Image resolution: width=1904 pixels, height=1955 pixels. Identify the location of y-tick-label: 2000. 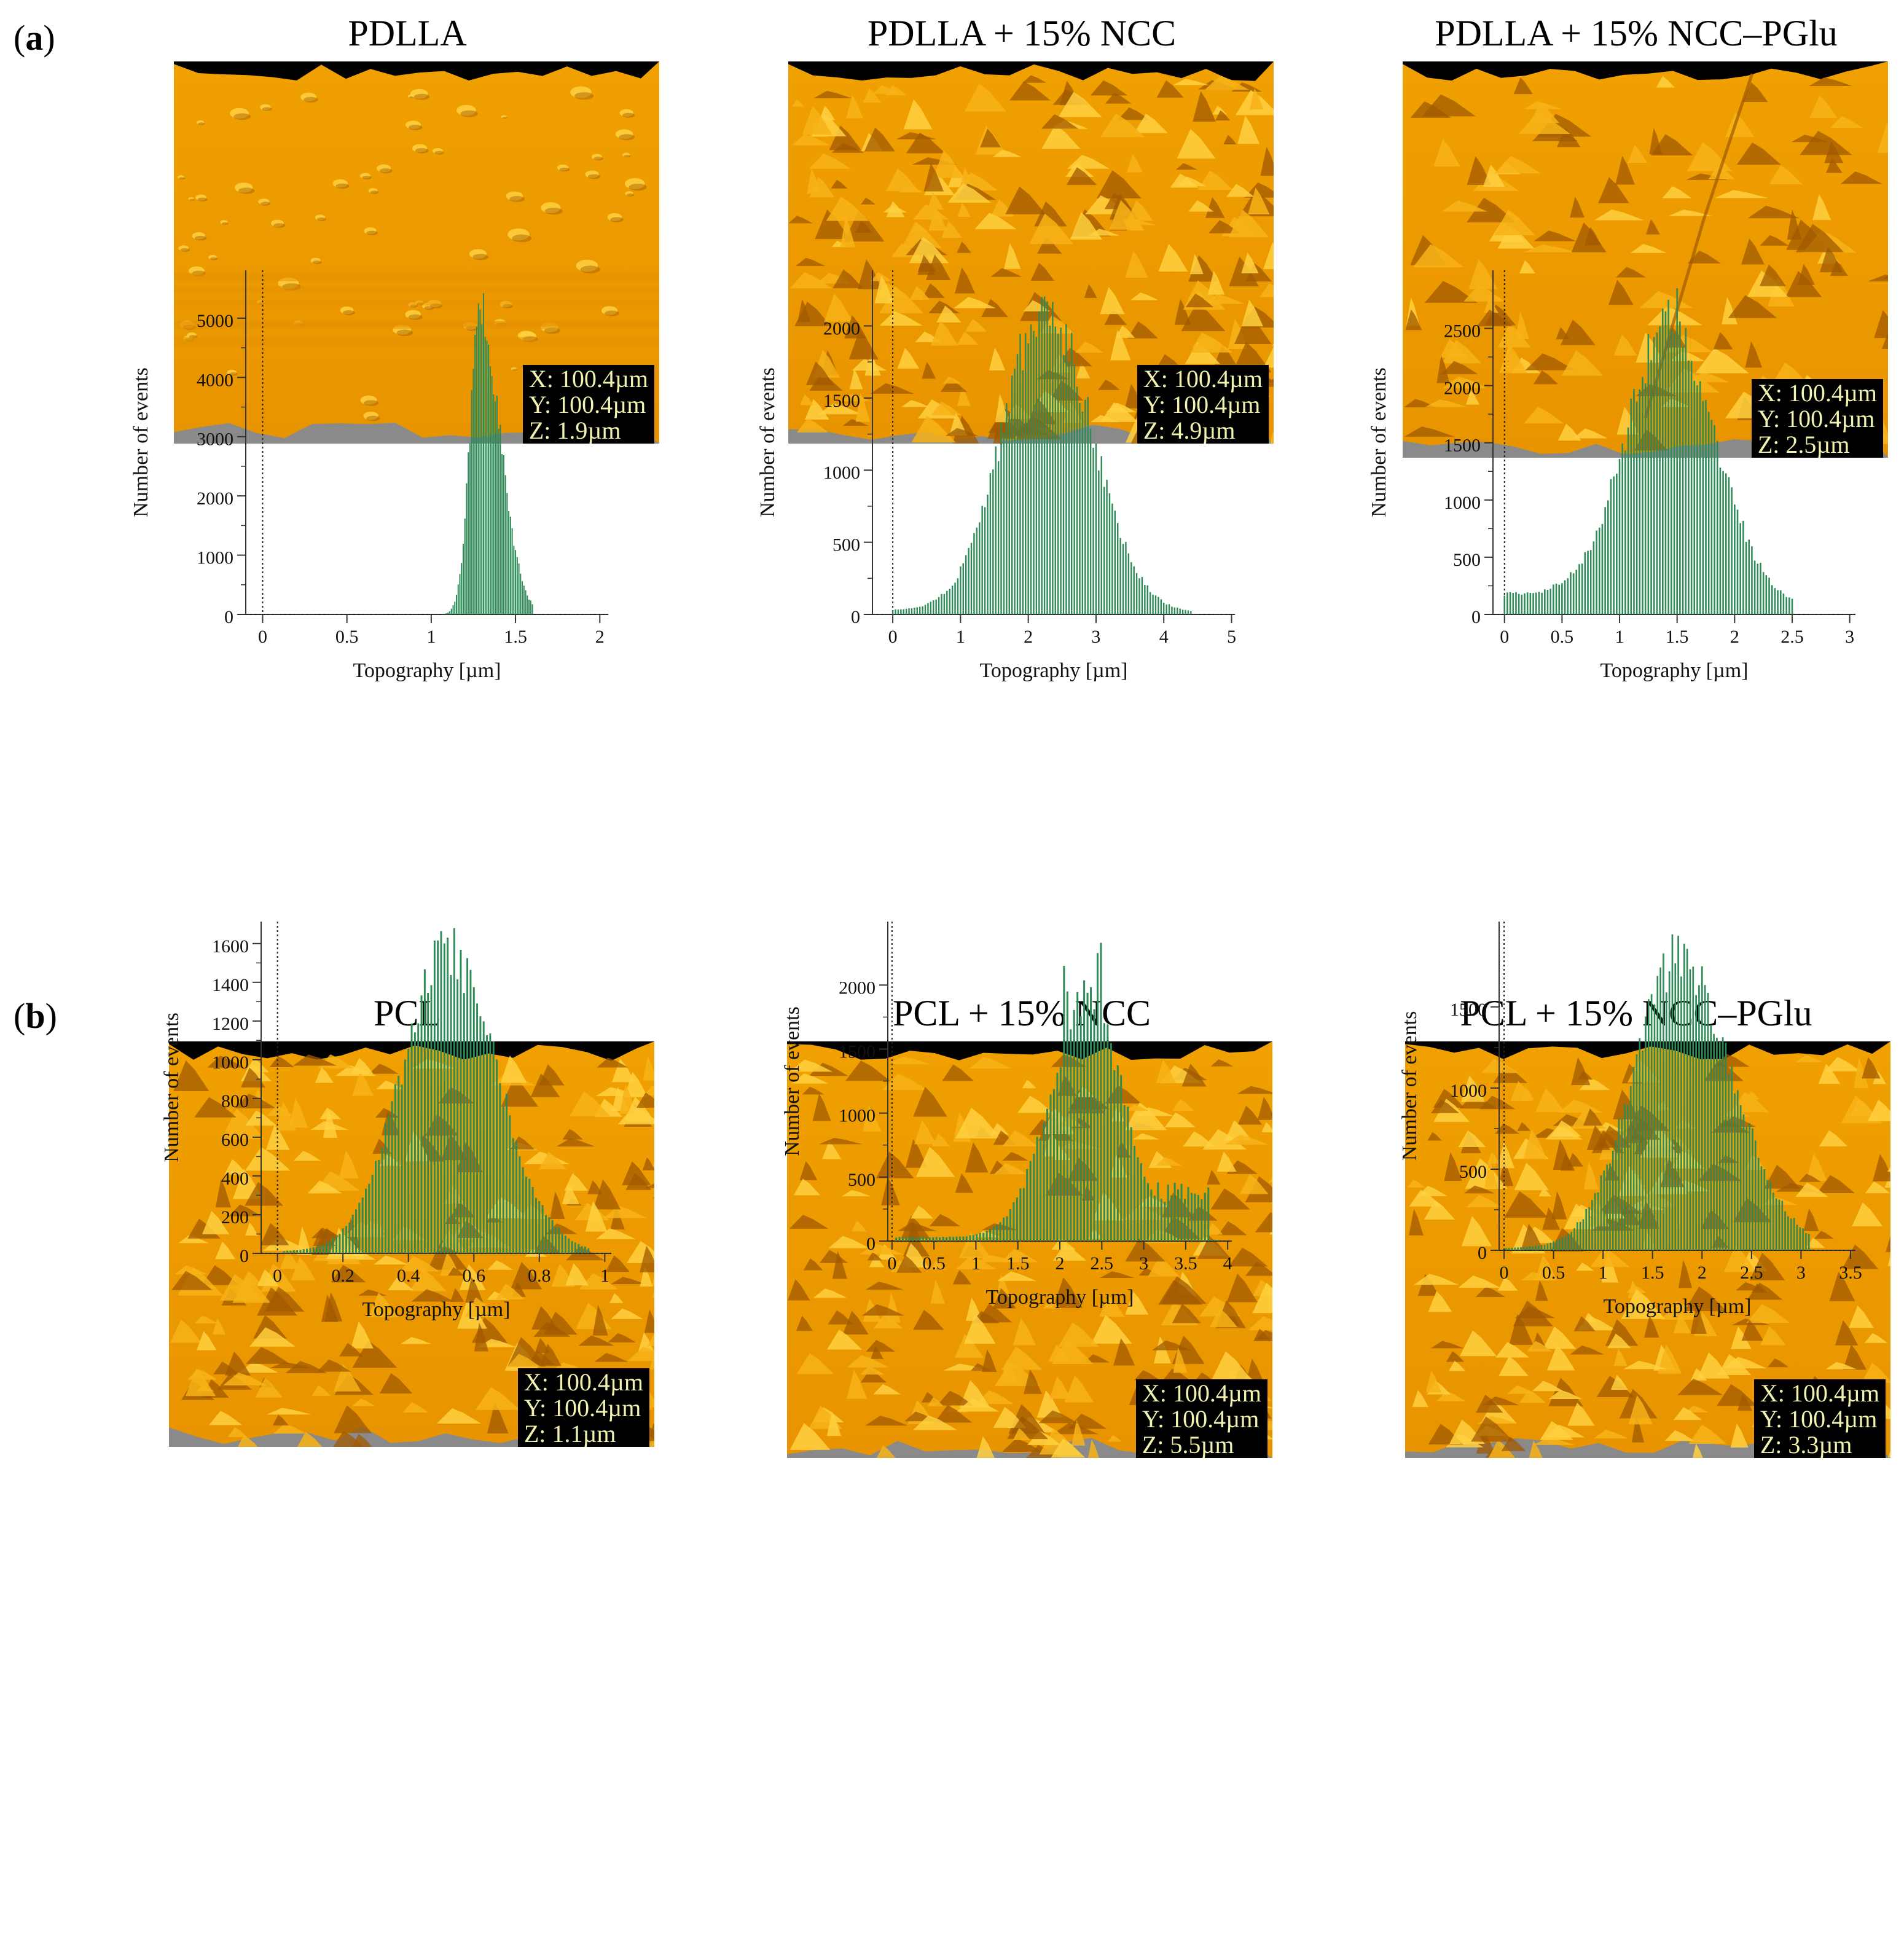
(858, 988).